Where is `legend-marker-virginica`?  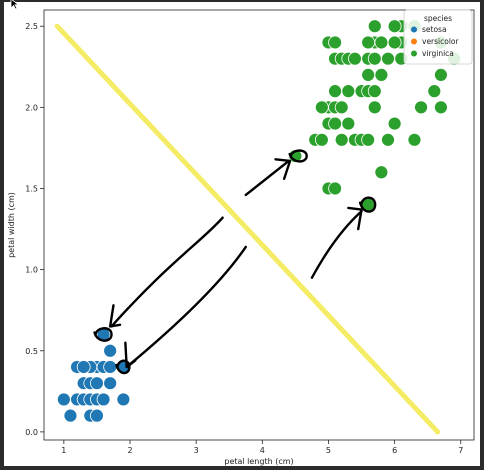
legend-marker-virginica is located at coordinates (414, 53).